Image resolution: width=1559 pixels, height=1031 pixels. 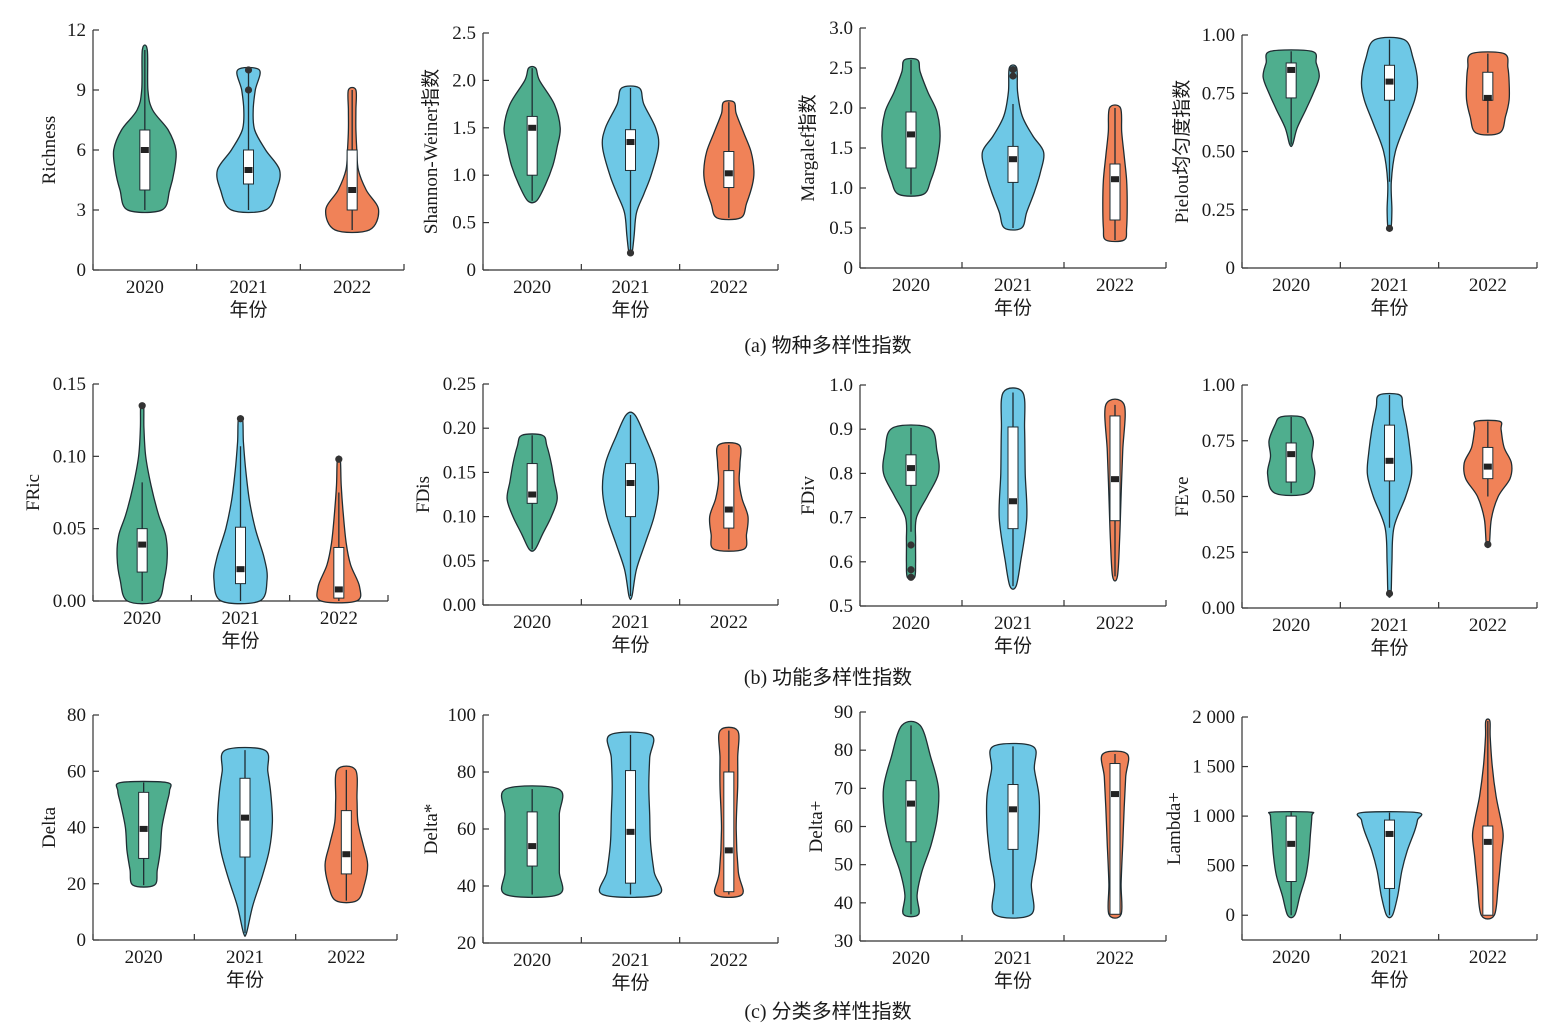 What do you see at coordinates (206, 513) in the screenshot?
I see `violin-panel-fric: 0.00 0.05 0.10 0.15 2020 2021 2022 年份 FRic` at bounding box center [206, 513].